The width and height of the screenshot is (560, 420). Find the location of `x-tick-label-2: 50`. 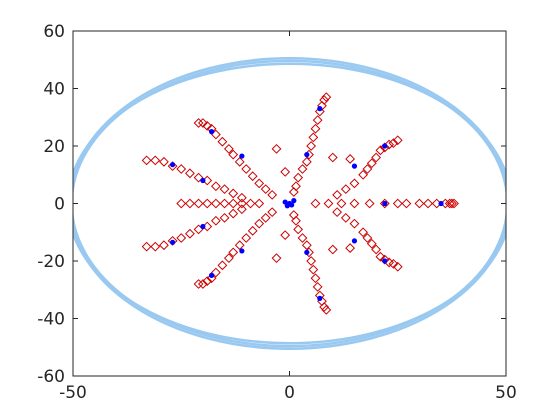

x-tick-label-2: 50 is located at coordinates (506, 393).